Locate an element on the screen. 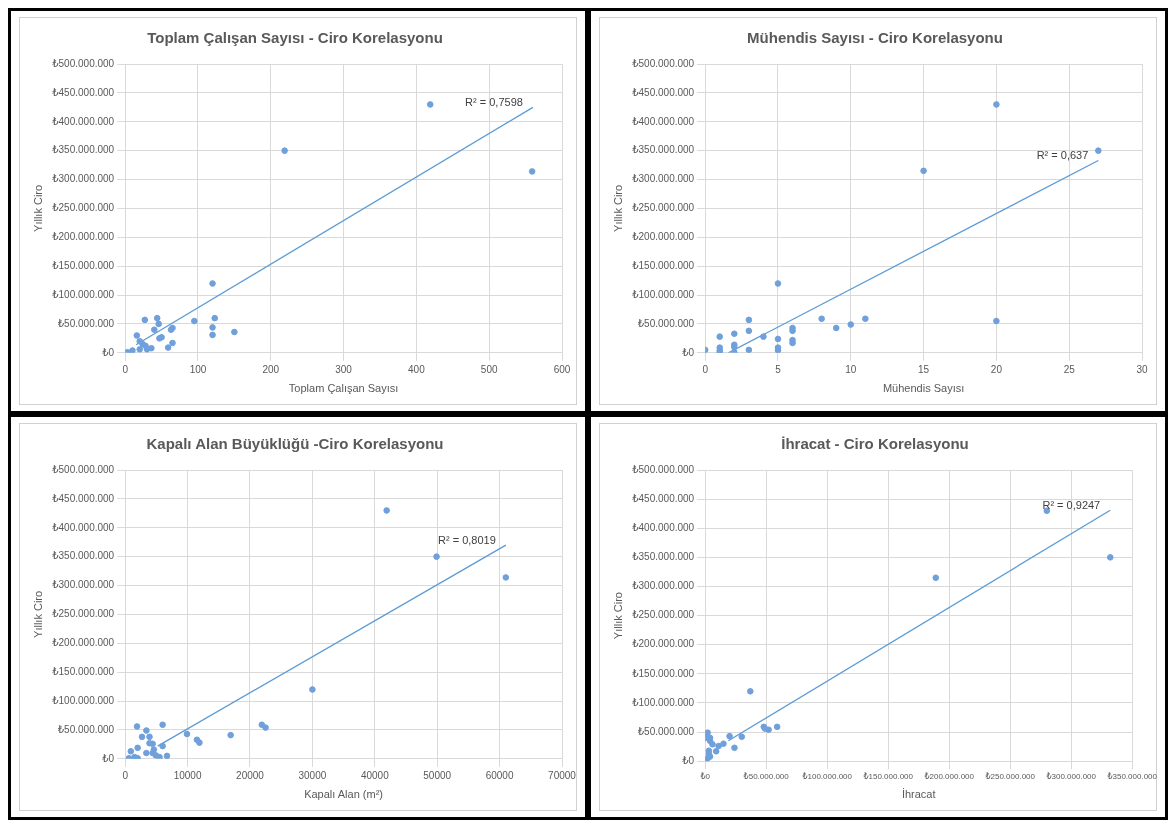 This screenshot has height=835, width=1176. x-axis-title: Mühendis Sayısı is located at coordinates (923, 388).